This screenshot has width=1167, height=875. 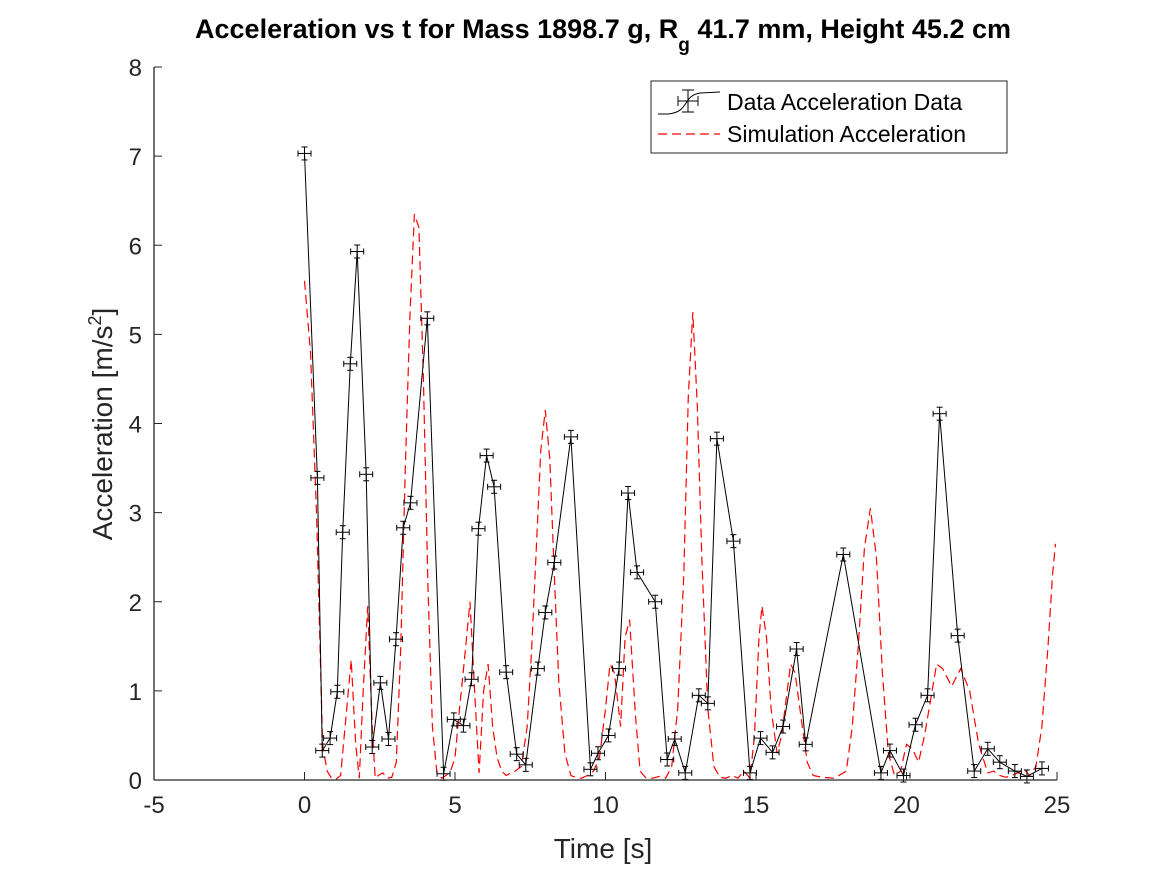 I want to click on x-tick-label: 25, so click(x=1057, y=805).